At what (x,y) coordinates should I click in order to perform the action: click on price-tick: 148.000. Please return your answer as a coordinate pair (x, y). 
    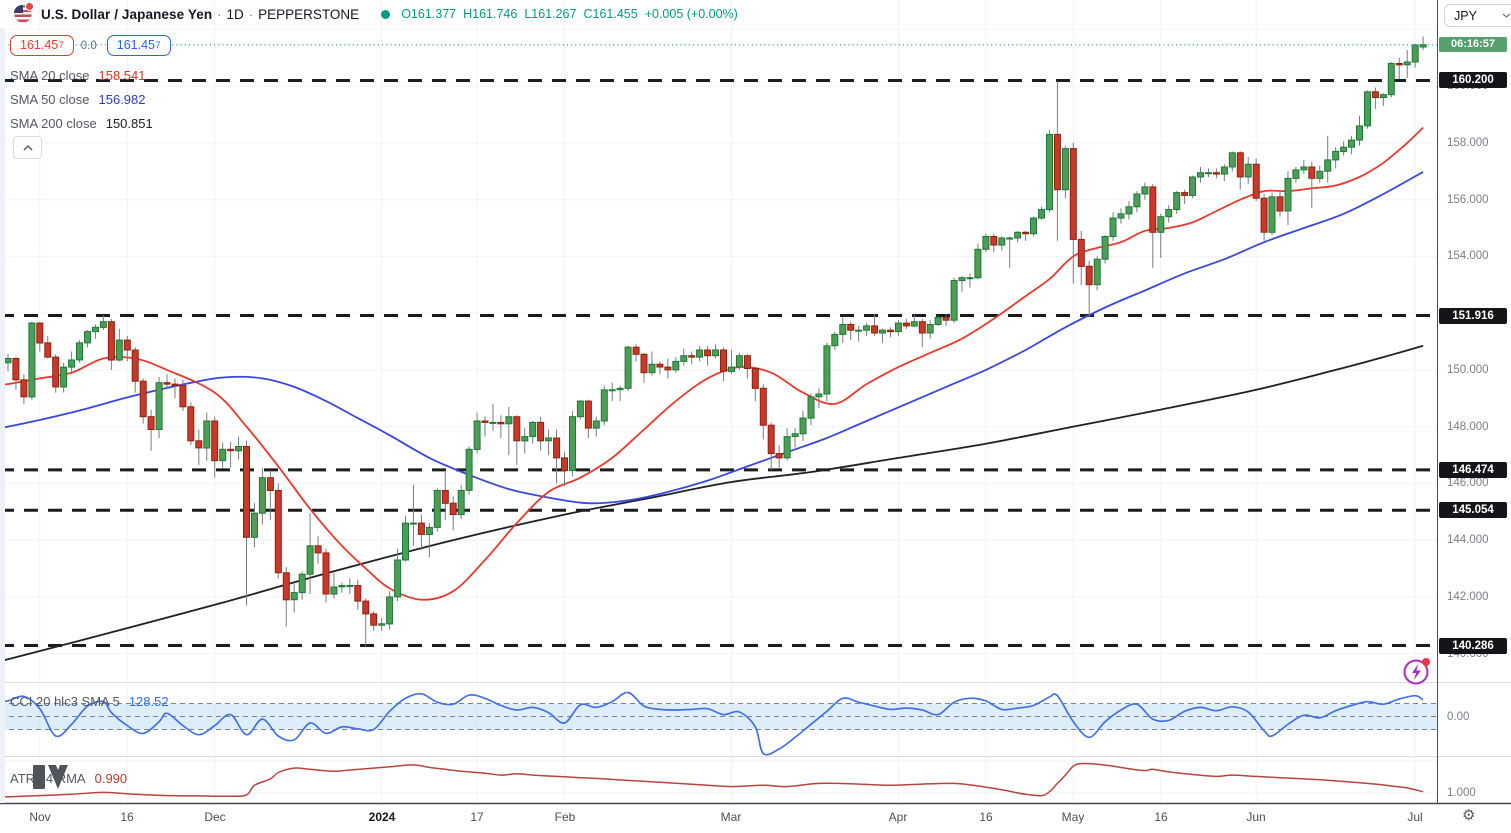
    Looking at the image, I should click on (1468, 427).